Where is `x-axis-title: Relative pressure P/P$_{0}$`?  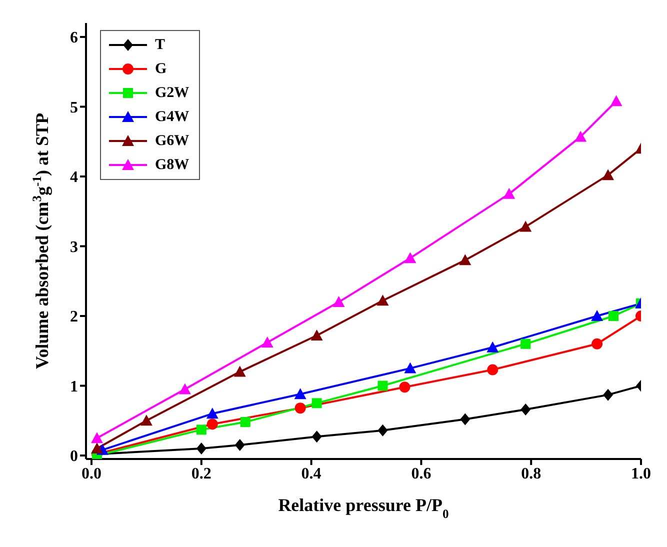
x-axis-title: Relative pressure P/P$_{0}$ is located at coordinates (363, 508).